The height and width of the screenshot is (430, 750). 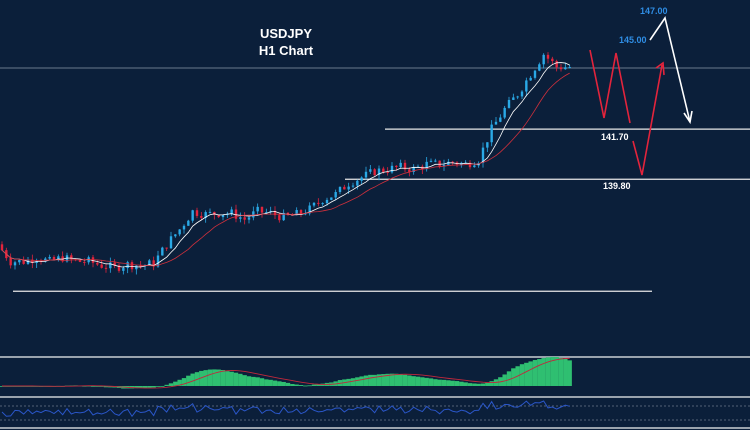 What do you see at coordinates (660, 68) in the screenshot?
I see `arrowhead-icon` at bounding box center [660, 68].